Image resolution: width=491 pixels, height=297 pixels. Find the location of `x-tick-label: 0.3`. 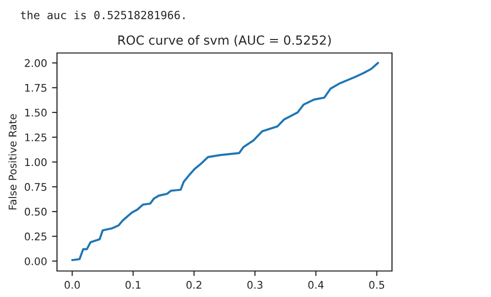

x-tick-label: 0.3 is located at coordinates (254, 284).